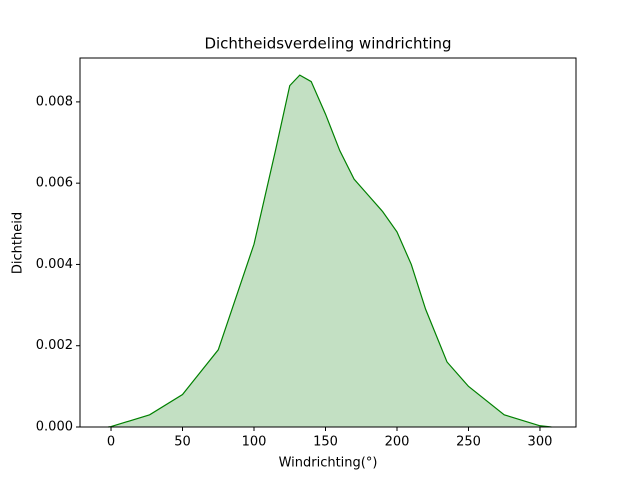 The width and height of the screenshot is (640, 480). Describe the element at coordinates (18, 243) in the screenshot. I see `y-axis-label: Dichtheid` at that location.